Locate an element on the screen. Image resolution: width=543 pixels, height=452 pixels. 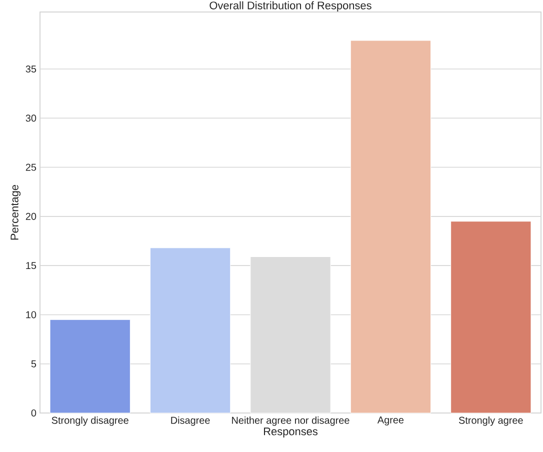
chart-title: Overall Distribution of Responses is located at coordinates (291, 6).